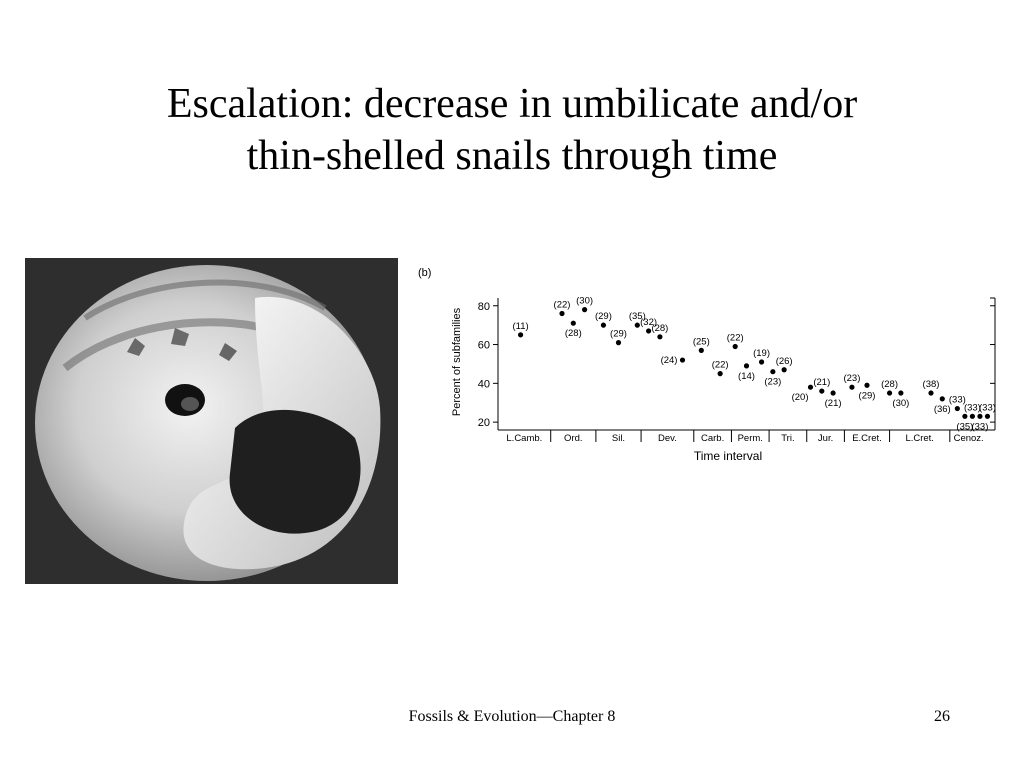 This screenshot has height=768, width=1024. What do you see at coordinates (746, 376) in the screenshot?
I see `data-label: (14)` at bounding box center [746, 376].